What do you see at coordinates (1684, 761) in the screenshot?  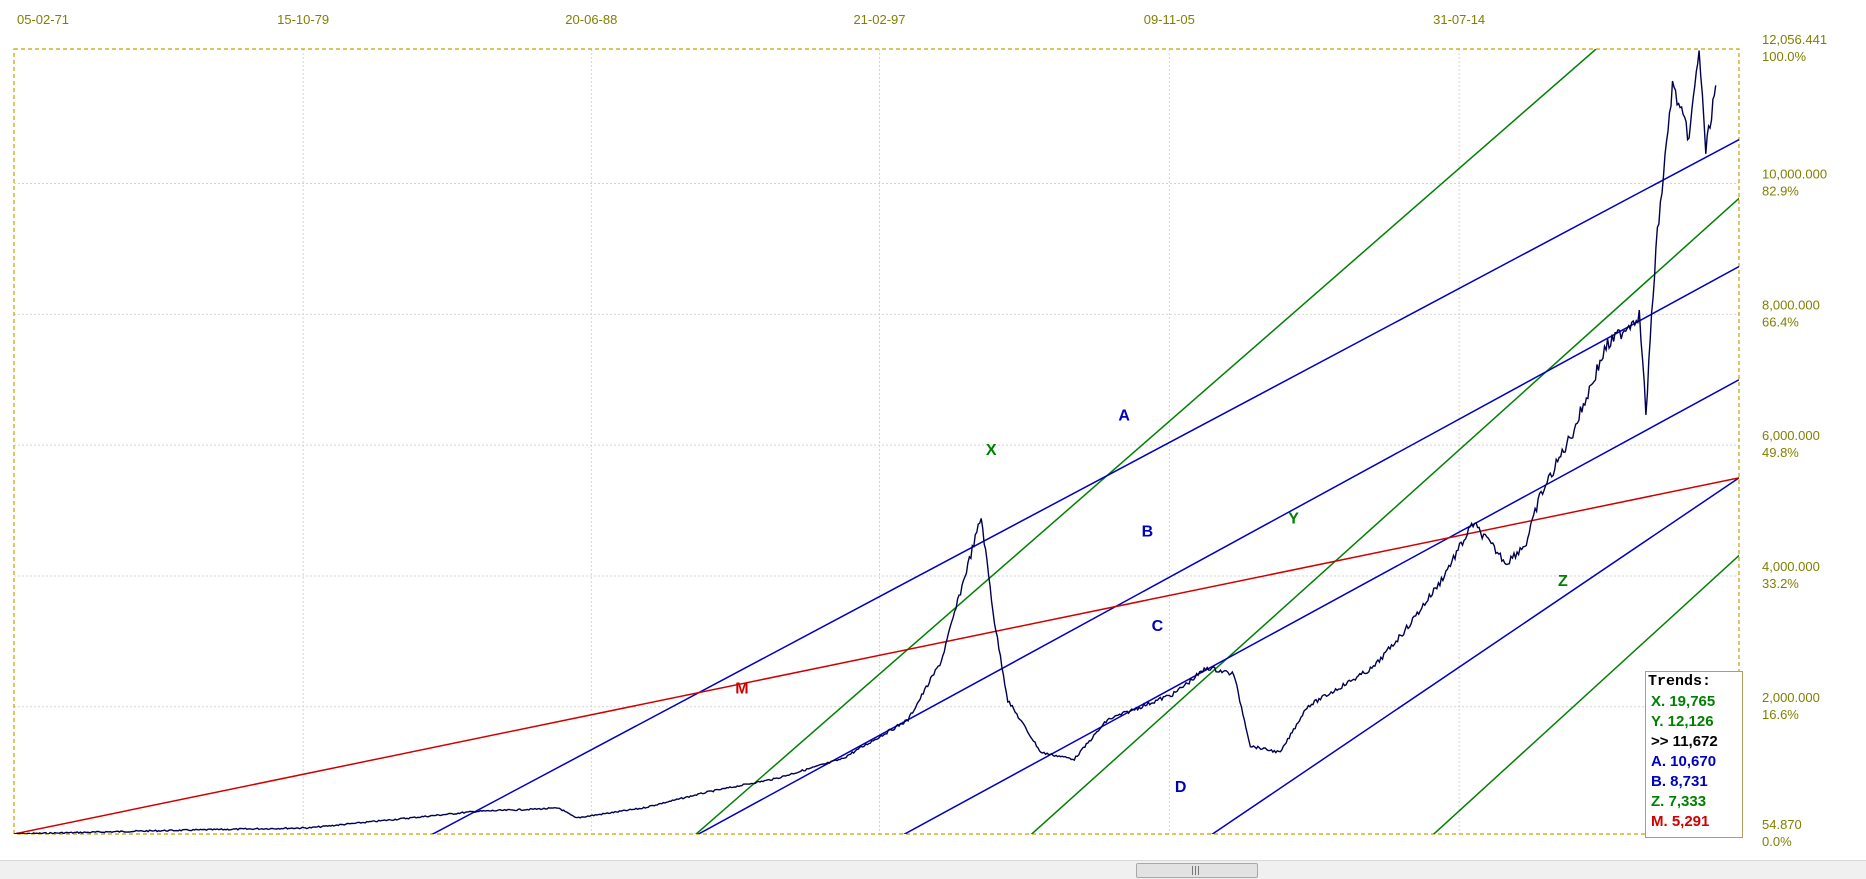 I see `trend-row-a: A. 10,670` at bounding box center [1684, 761].